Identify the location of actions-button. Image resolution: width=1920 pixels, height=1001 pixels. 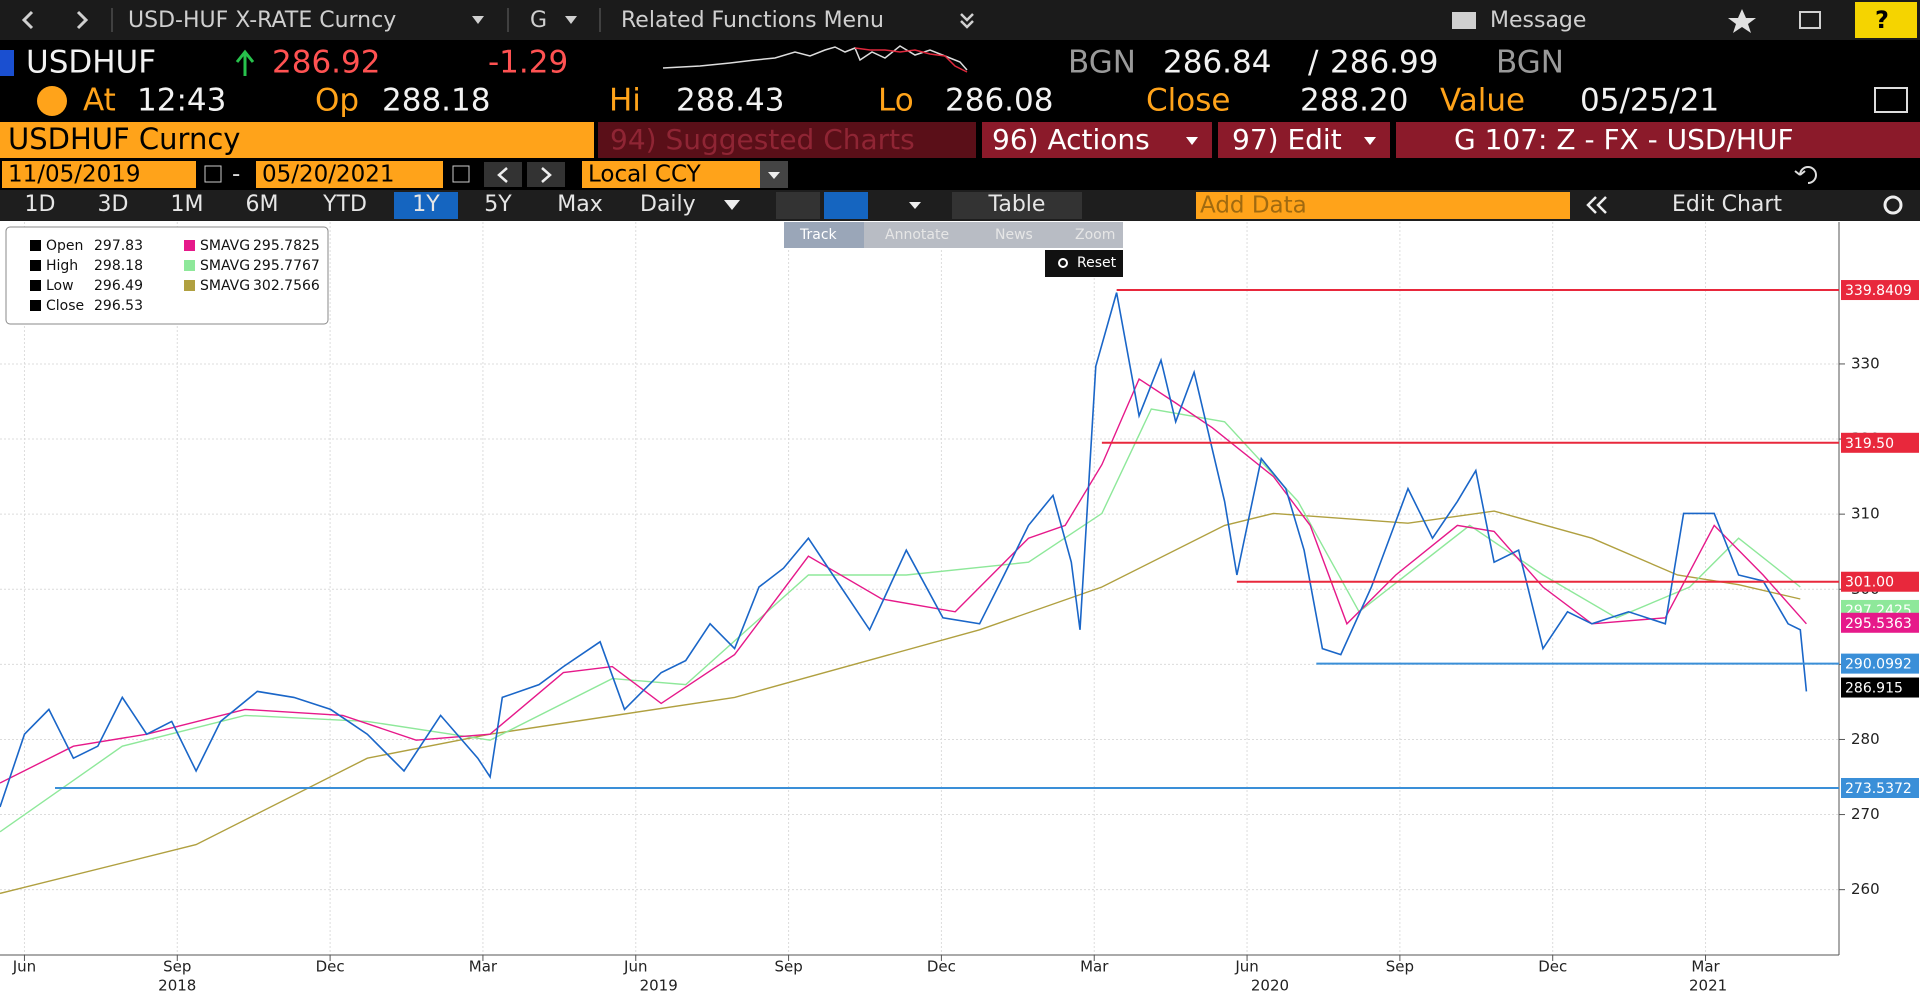
(1097, 140).